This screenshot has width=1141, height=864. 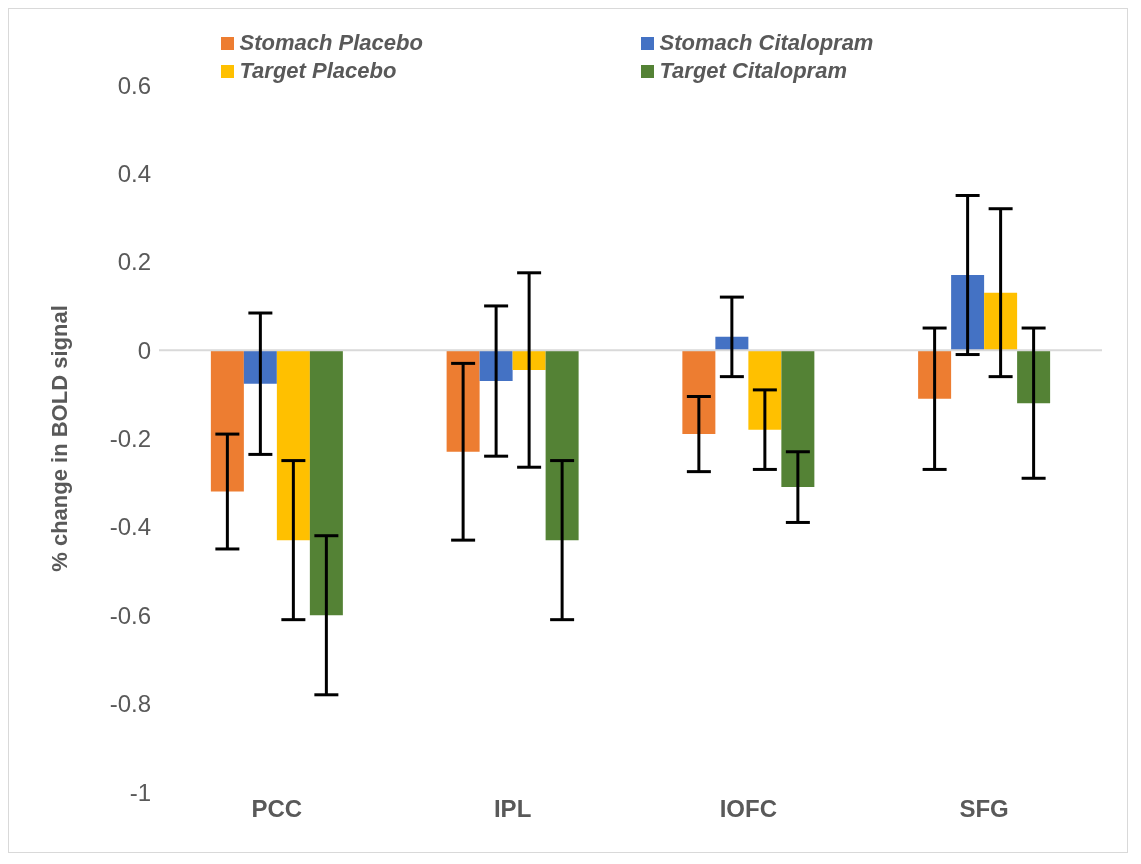 What do you see at coordinates (130, 527) in the screenshot?
I see `y-tick-label: -0.4` at bounding box center [130, 527].